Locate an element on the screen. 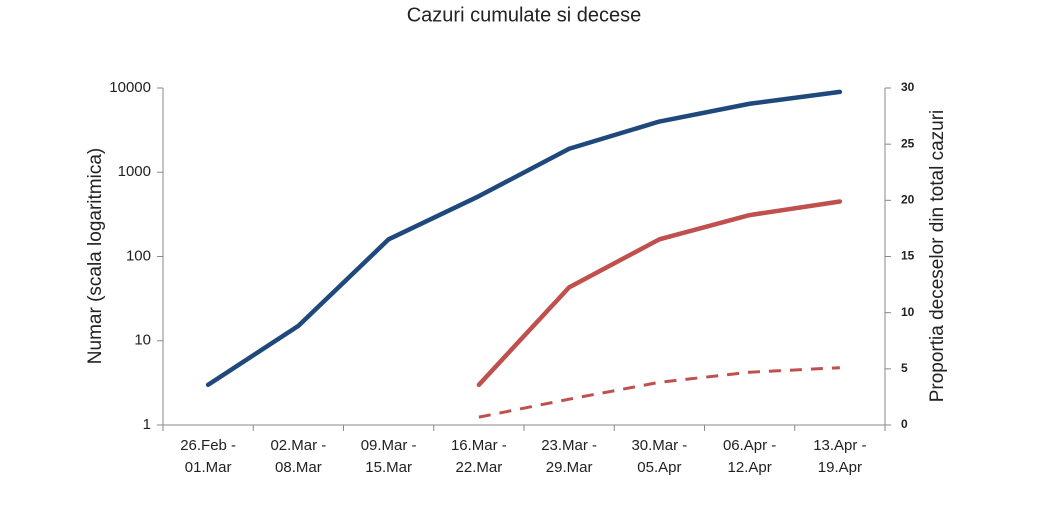  x-tick-label: 13.Apr - 19.Apr is located at coordinates (840, 456).